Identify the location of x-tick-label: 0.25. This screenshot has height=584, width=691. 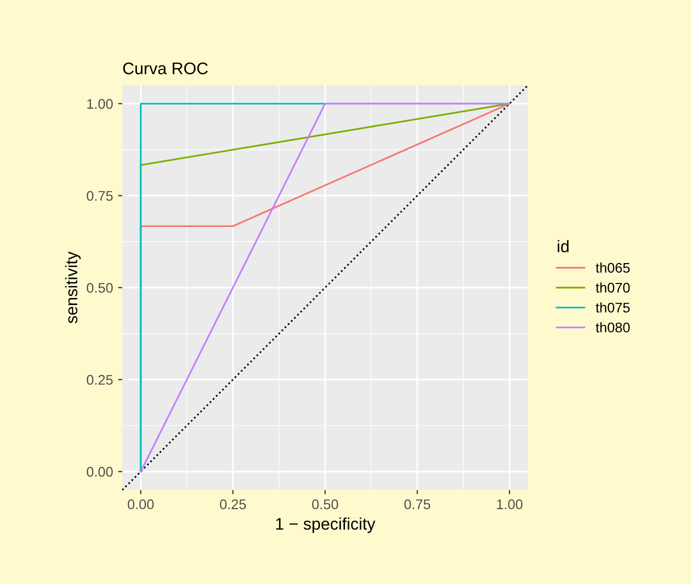
(233, 504).